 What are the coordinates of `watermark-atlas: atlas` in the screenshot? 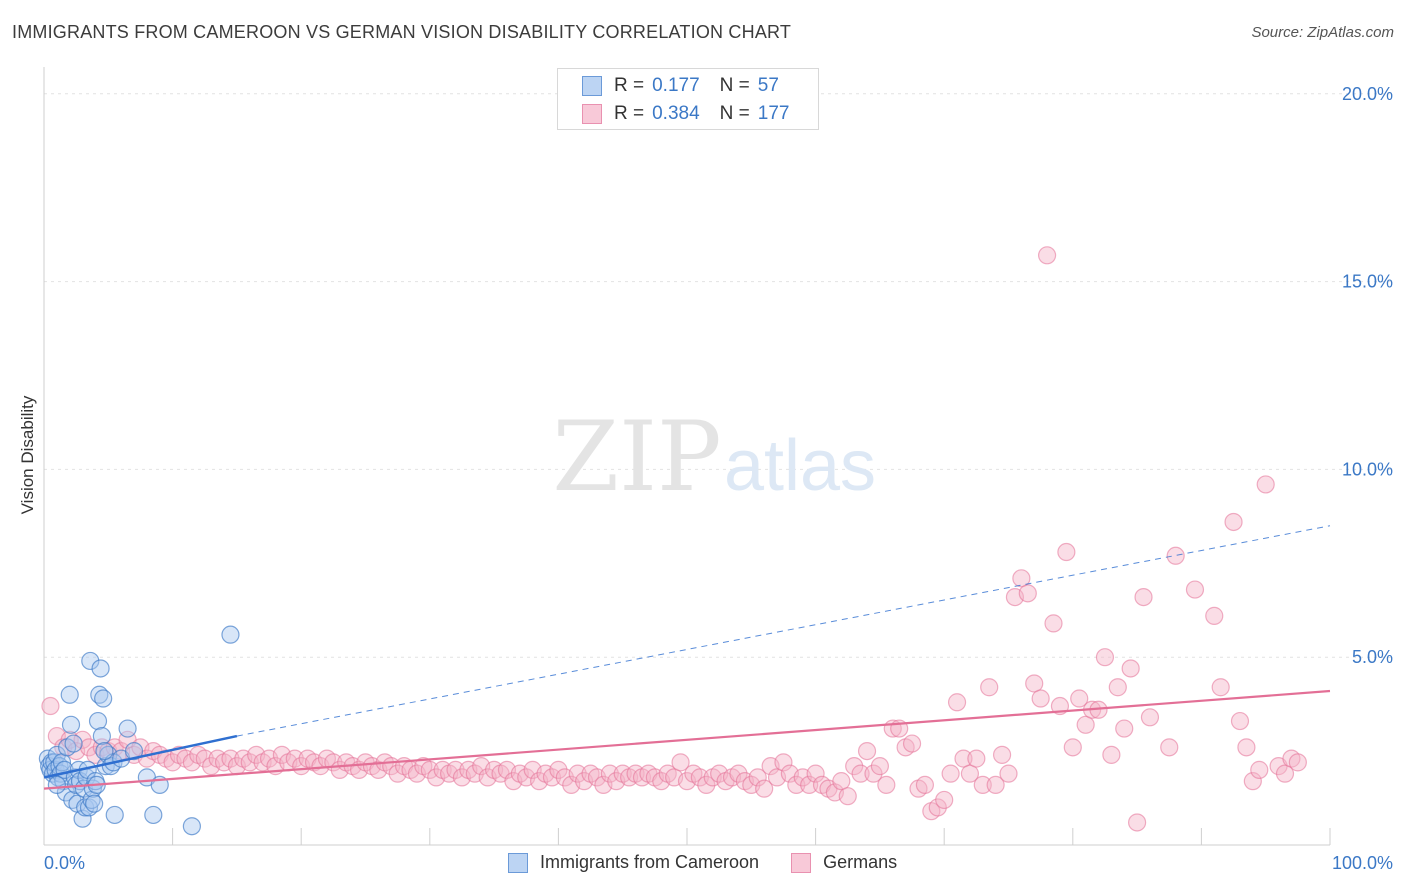 It's located at (800, 466).